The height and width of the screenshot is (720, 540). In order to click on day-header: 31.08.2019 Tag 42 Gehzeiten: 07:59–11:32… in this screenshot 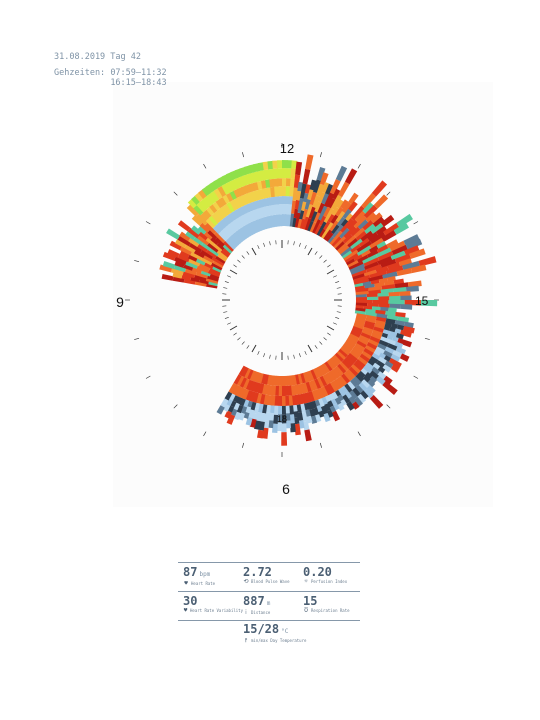, I will do `click(110, 70)`.